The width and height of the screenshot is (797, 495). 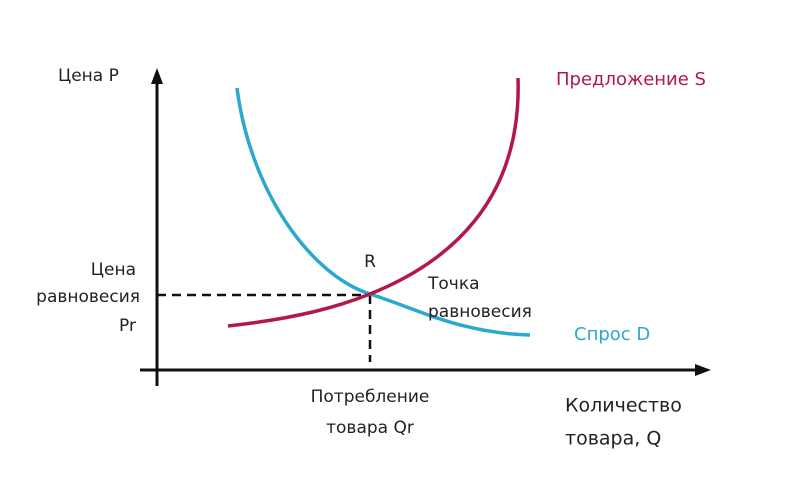 What do you see at coordinates (113, 270) in the screenshot?
I see `price-label: Цена` at bounding box center [113, 270].